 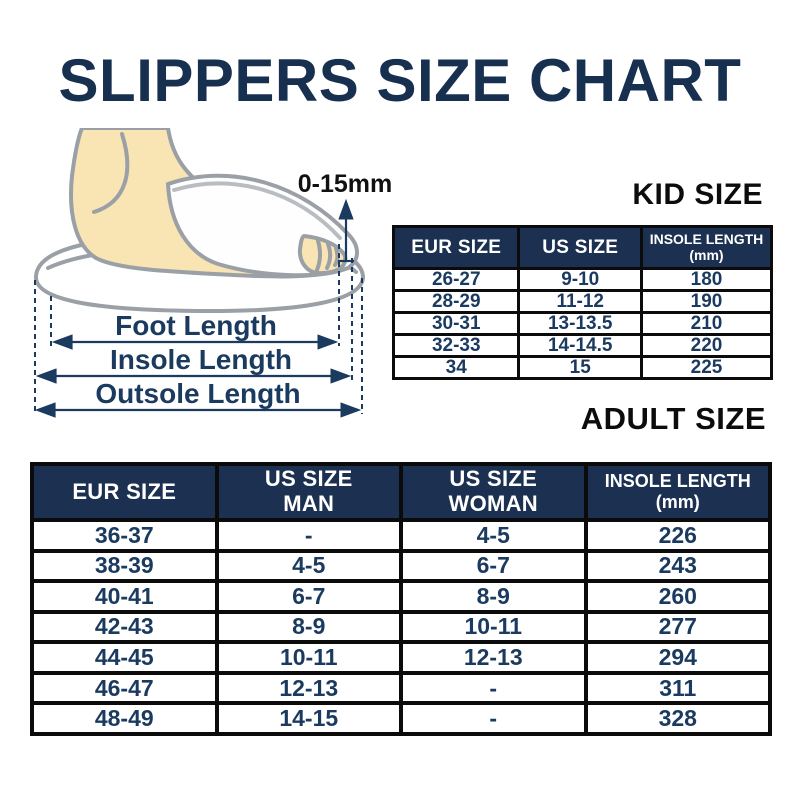 What do you see at coordinates (124, 566) in the screenshot?
I see `table-cell: 38-39` at bounding box center [124, 566].